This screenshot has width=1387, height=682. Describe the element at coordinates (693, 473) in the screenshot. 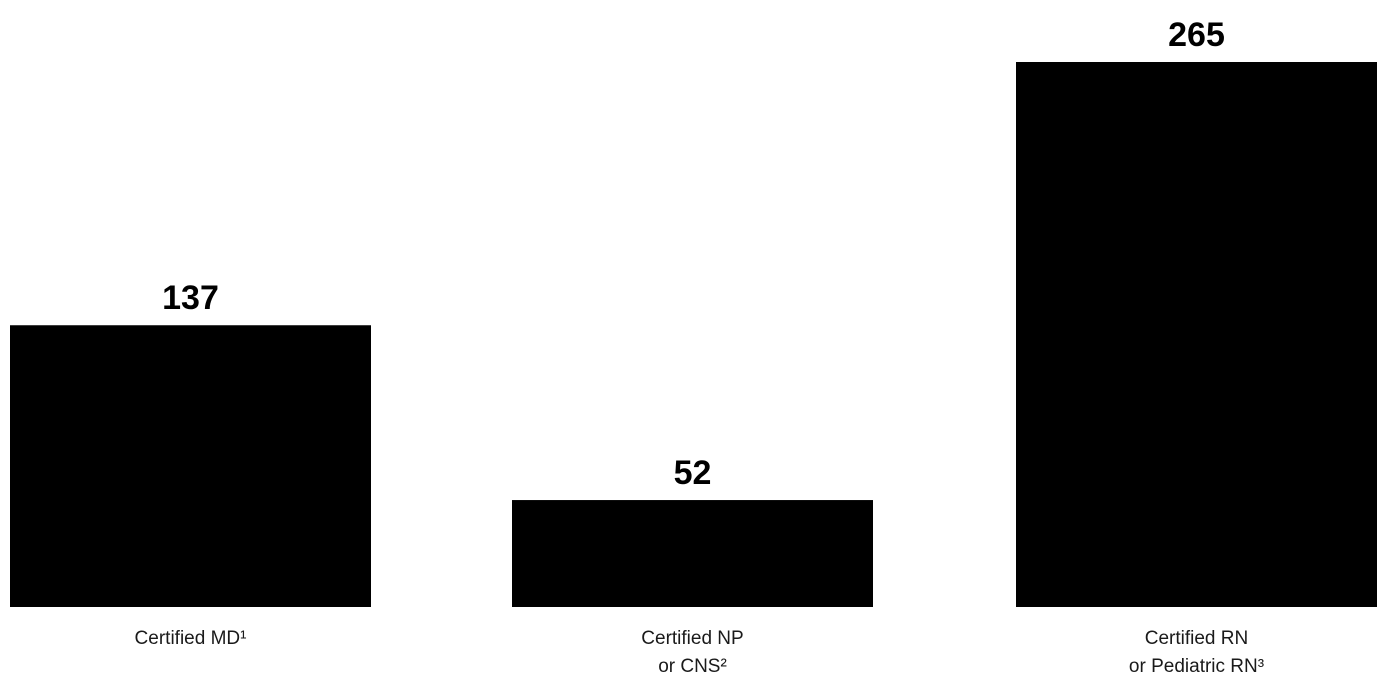

I see `bar-value-label-2: 52` at that location.